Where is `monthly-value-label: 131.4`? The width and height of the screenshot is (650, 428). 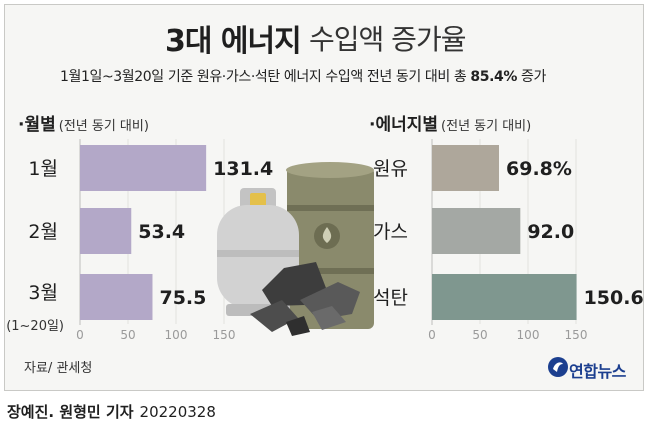 monthly-value-label: 131.4 is located at coordinates (243, 169).